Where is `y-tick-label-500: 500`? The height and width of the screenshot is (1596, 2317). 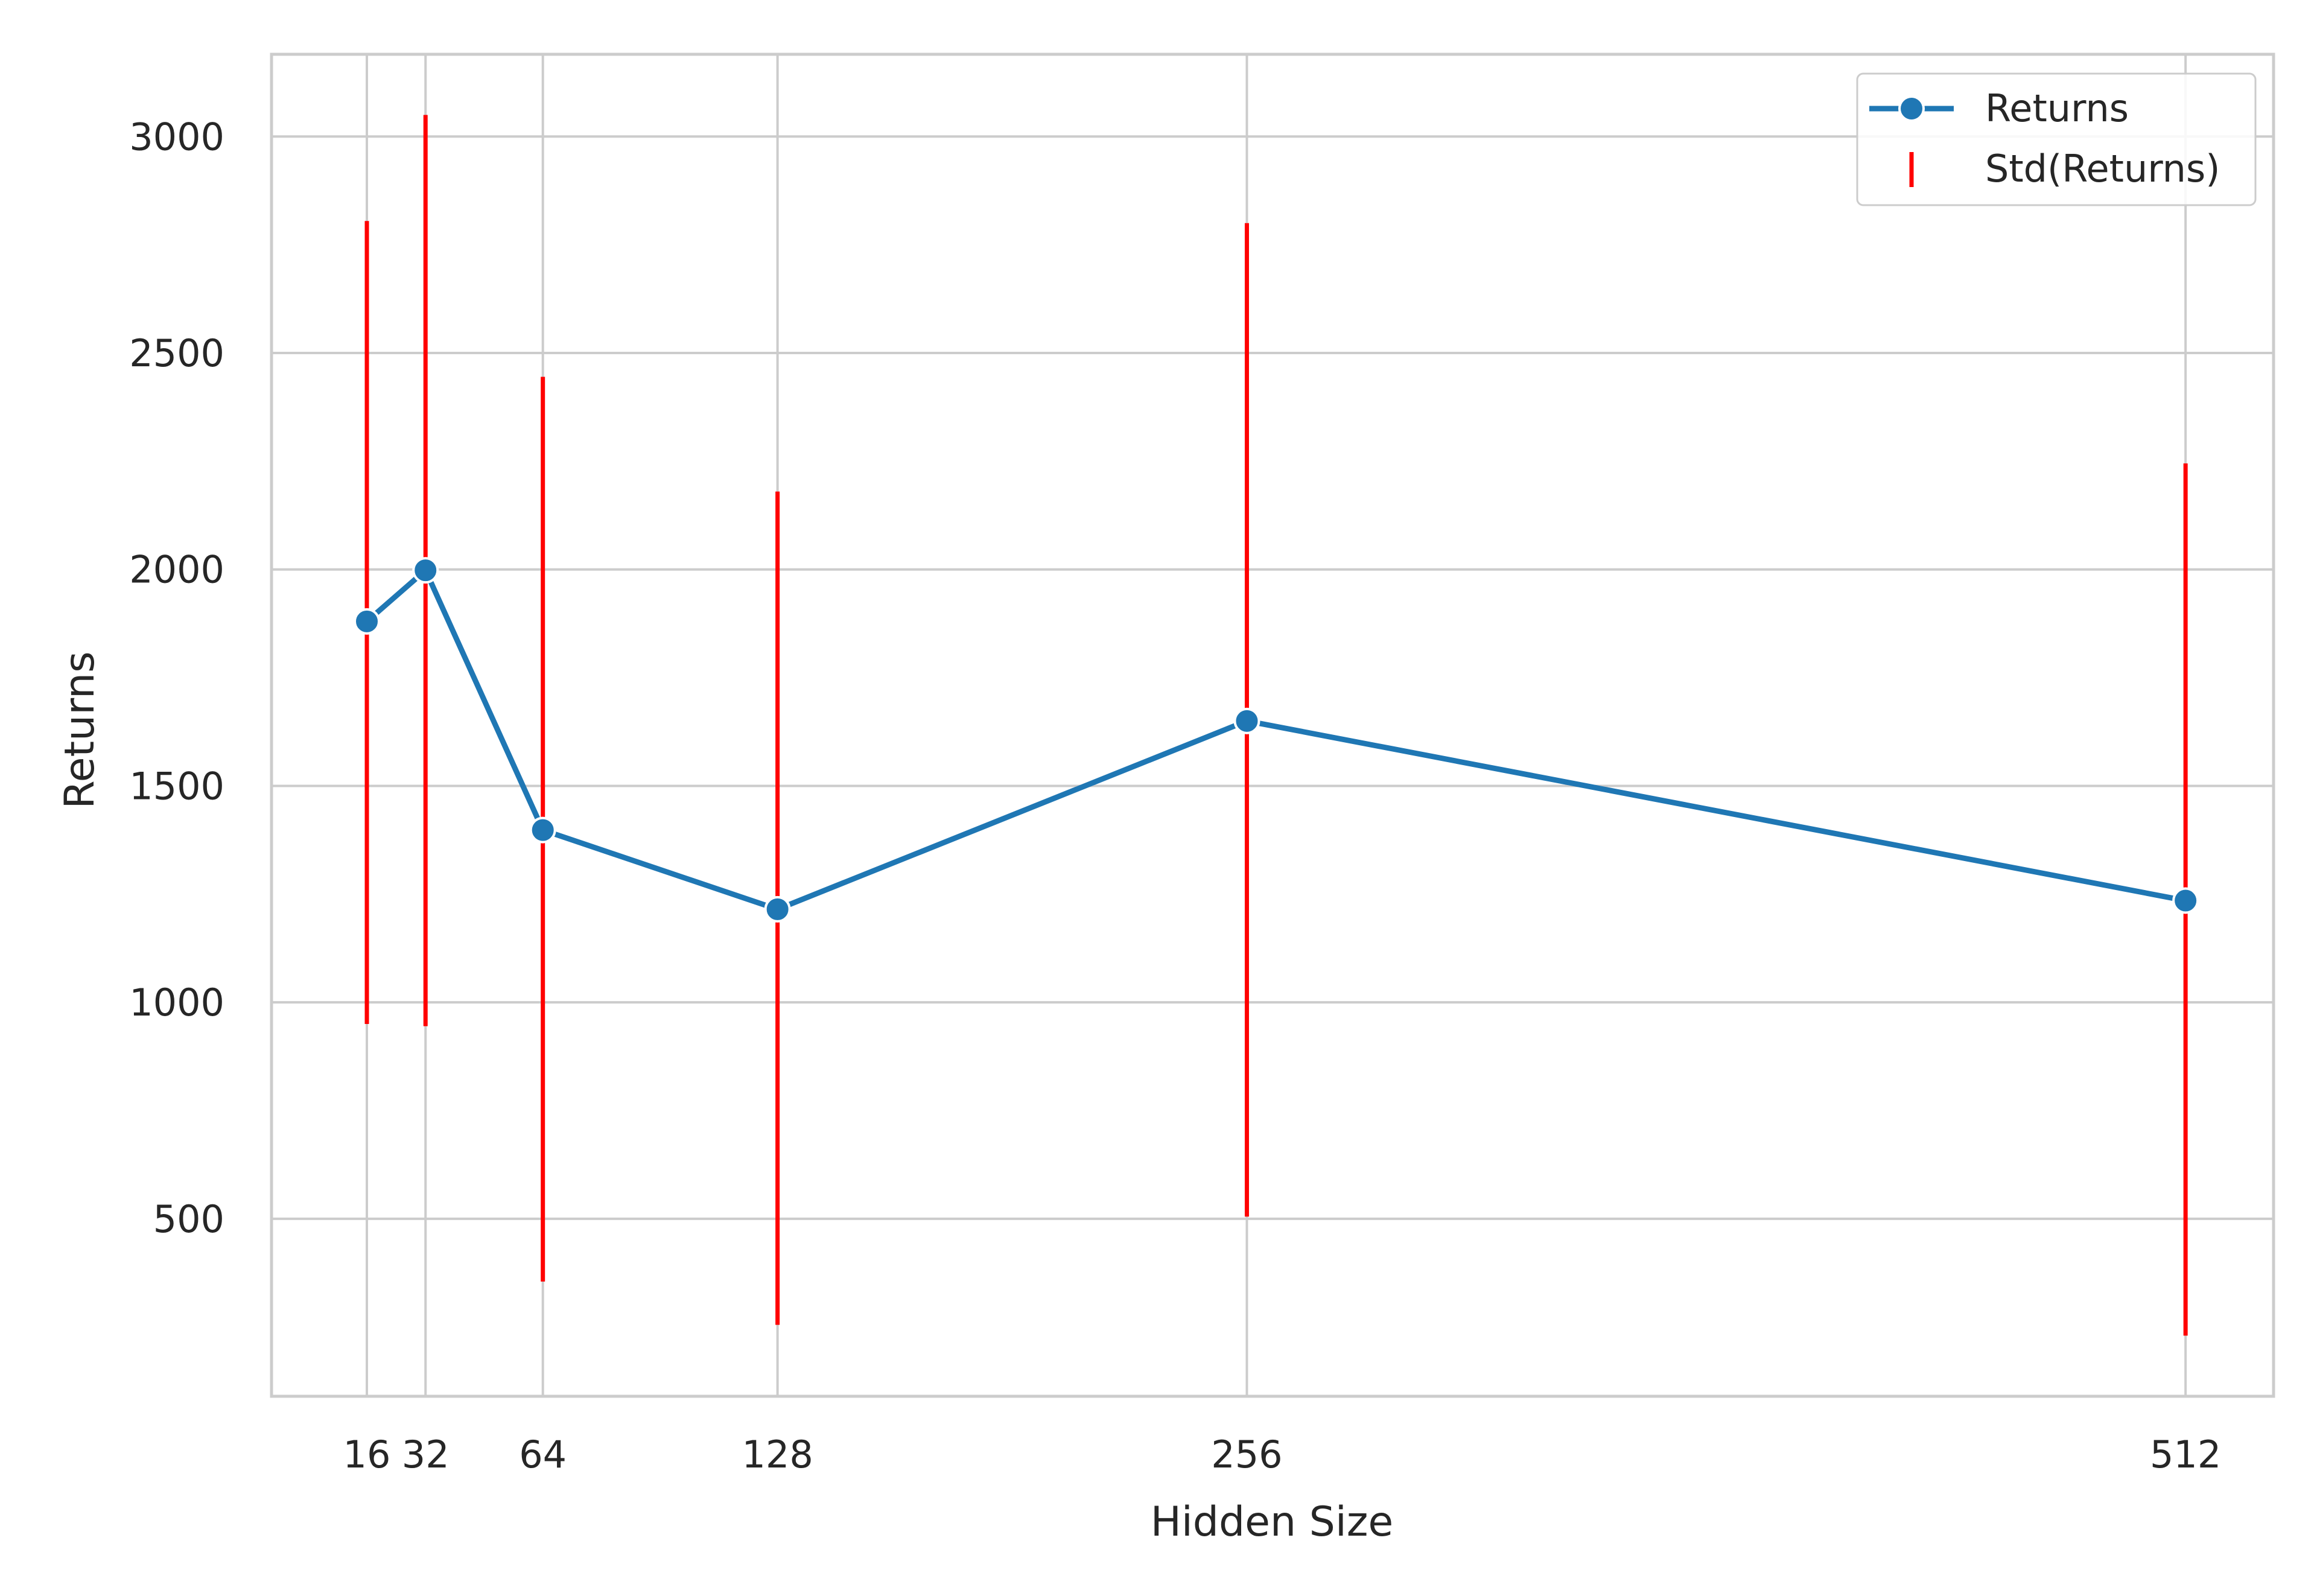
y-tick-label-500: 500 is located at coordinates (188, 1219).